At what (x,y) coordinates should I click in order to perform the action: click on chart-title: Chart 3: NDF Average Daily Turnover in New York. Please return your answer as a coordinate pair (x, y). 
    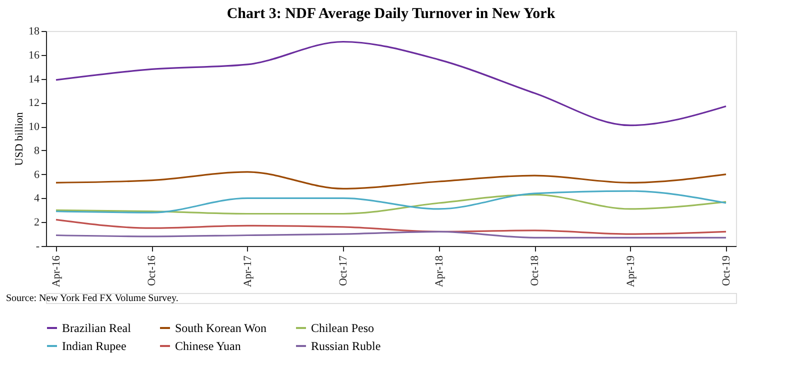
    Looking at the image, I should click on (391, 14).